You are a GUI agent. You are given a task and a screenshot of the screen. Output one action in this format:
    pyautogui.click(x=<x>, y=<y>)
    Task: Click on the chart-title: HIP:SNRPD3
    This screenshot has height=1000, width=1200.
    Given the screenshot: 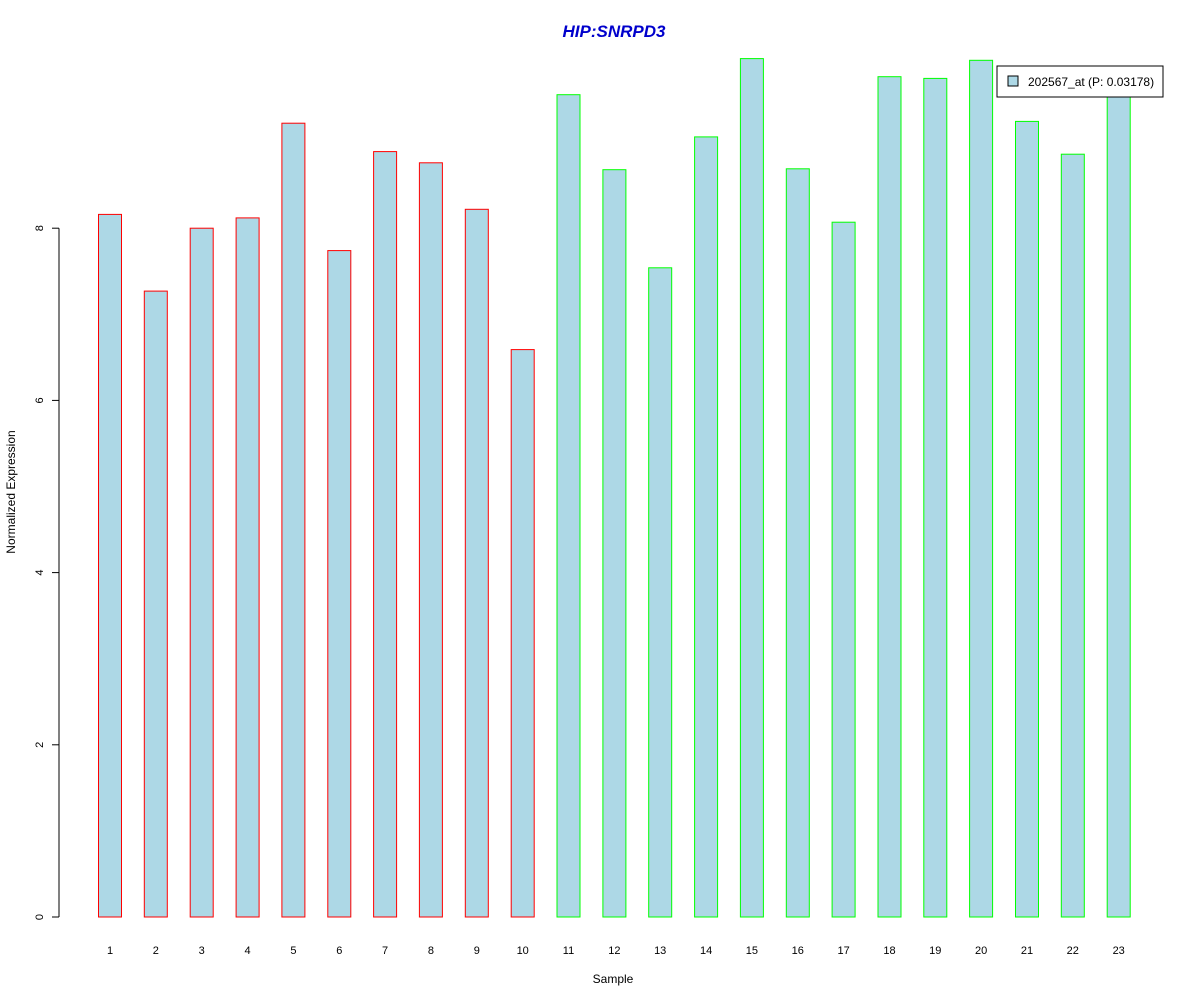 What is the action you would take?
    pyautogui.click(x=615, y=31)
    